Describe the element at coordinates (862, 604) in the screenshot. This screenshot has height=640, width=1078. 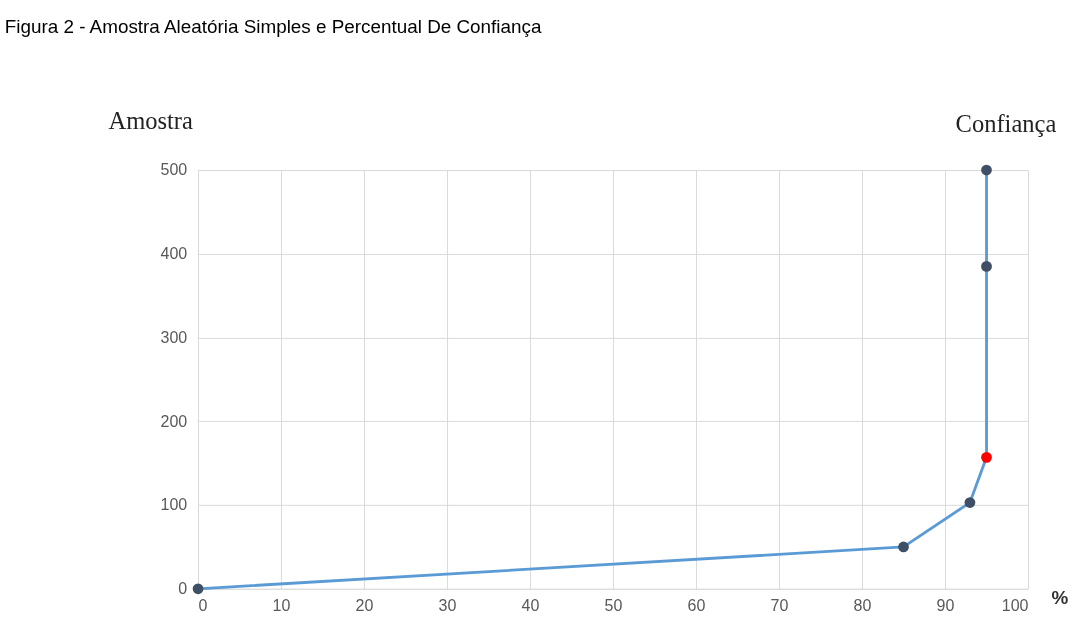
I see `x-tick-label: 80` at that location.